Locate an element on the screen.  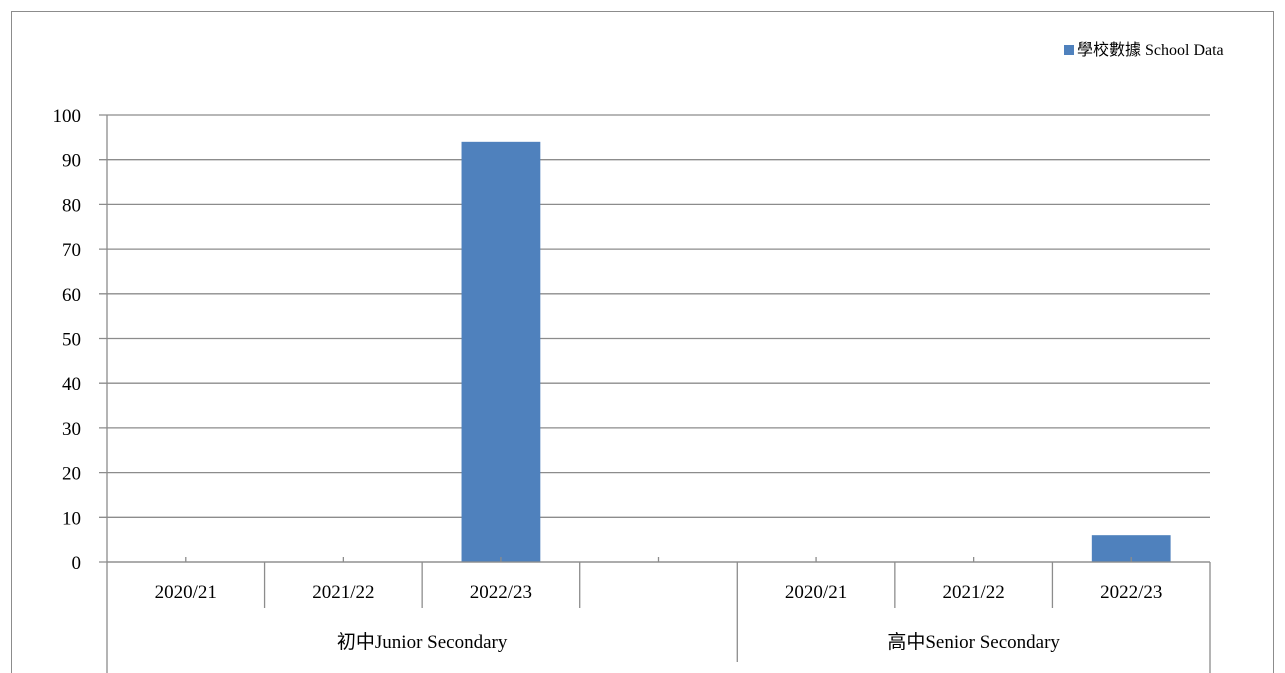
y-tick-label: 50 is located at coordinates (71, 340).